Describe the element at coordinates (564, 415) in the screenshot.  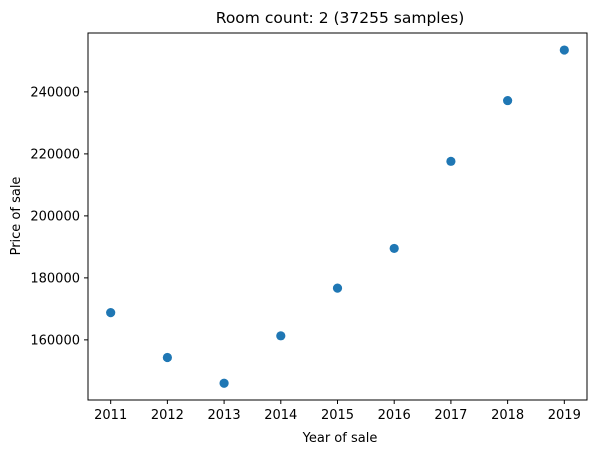
I see `x-tick-label: 2019` at that location.